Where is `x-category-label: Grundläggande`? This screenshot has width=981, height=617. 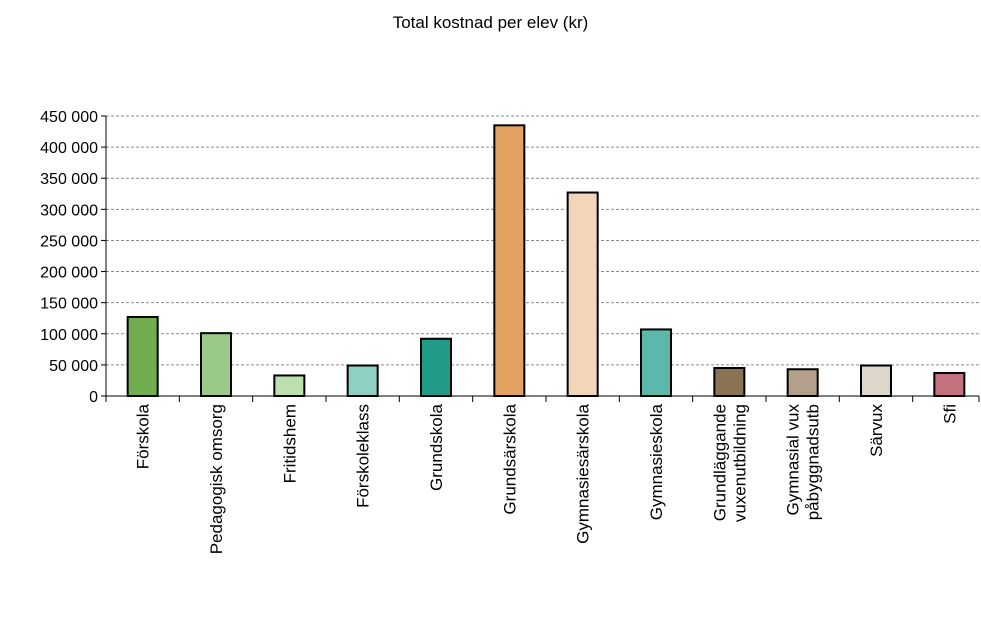 x-category-label: Grundläggande is located at coordinates (719, 462).